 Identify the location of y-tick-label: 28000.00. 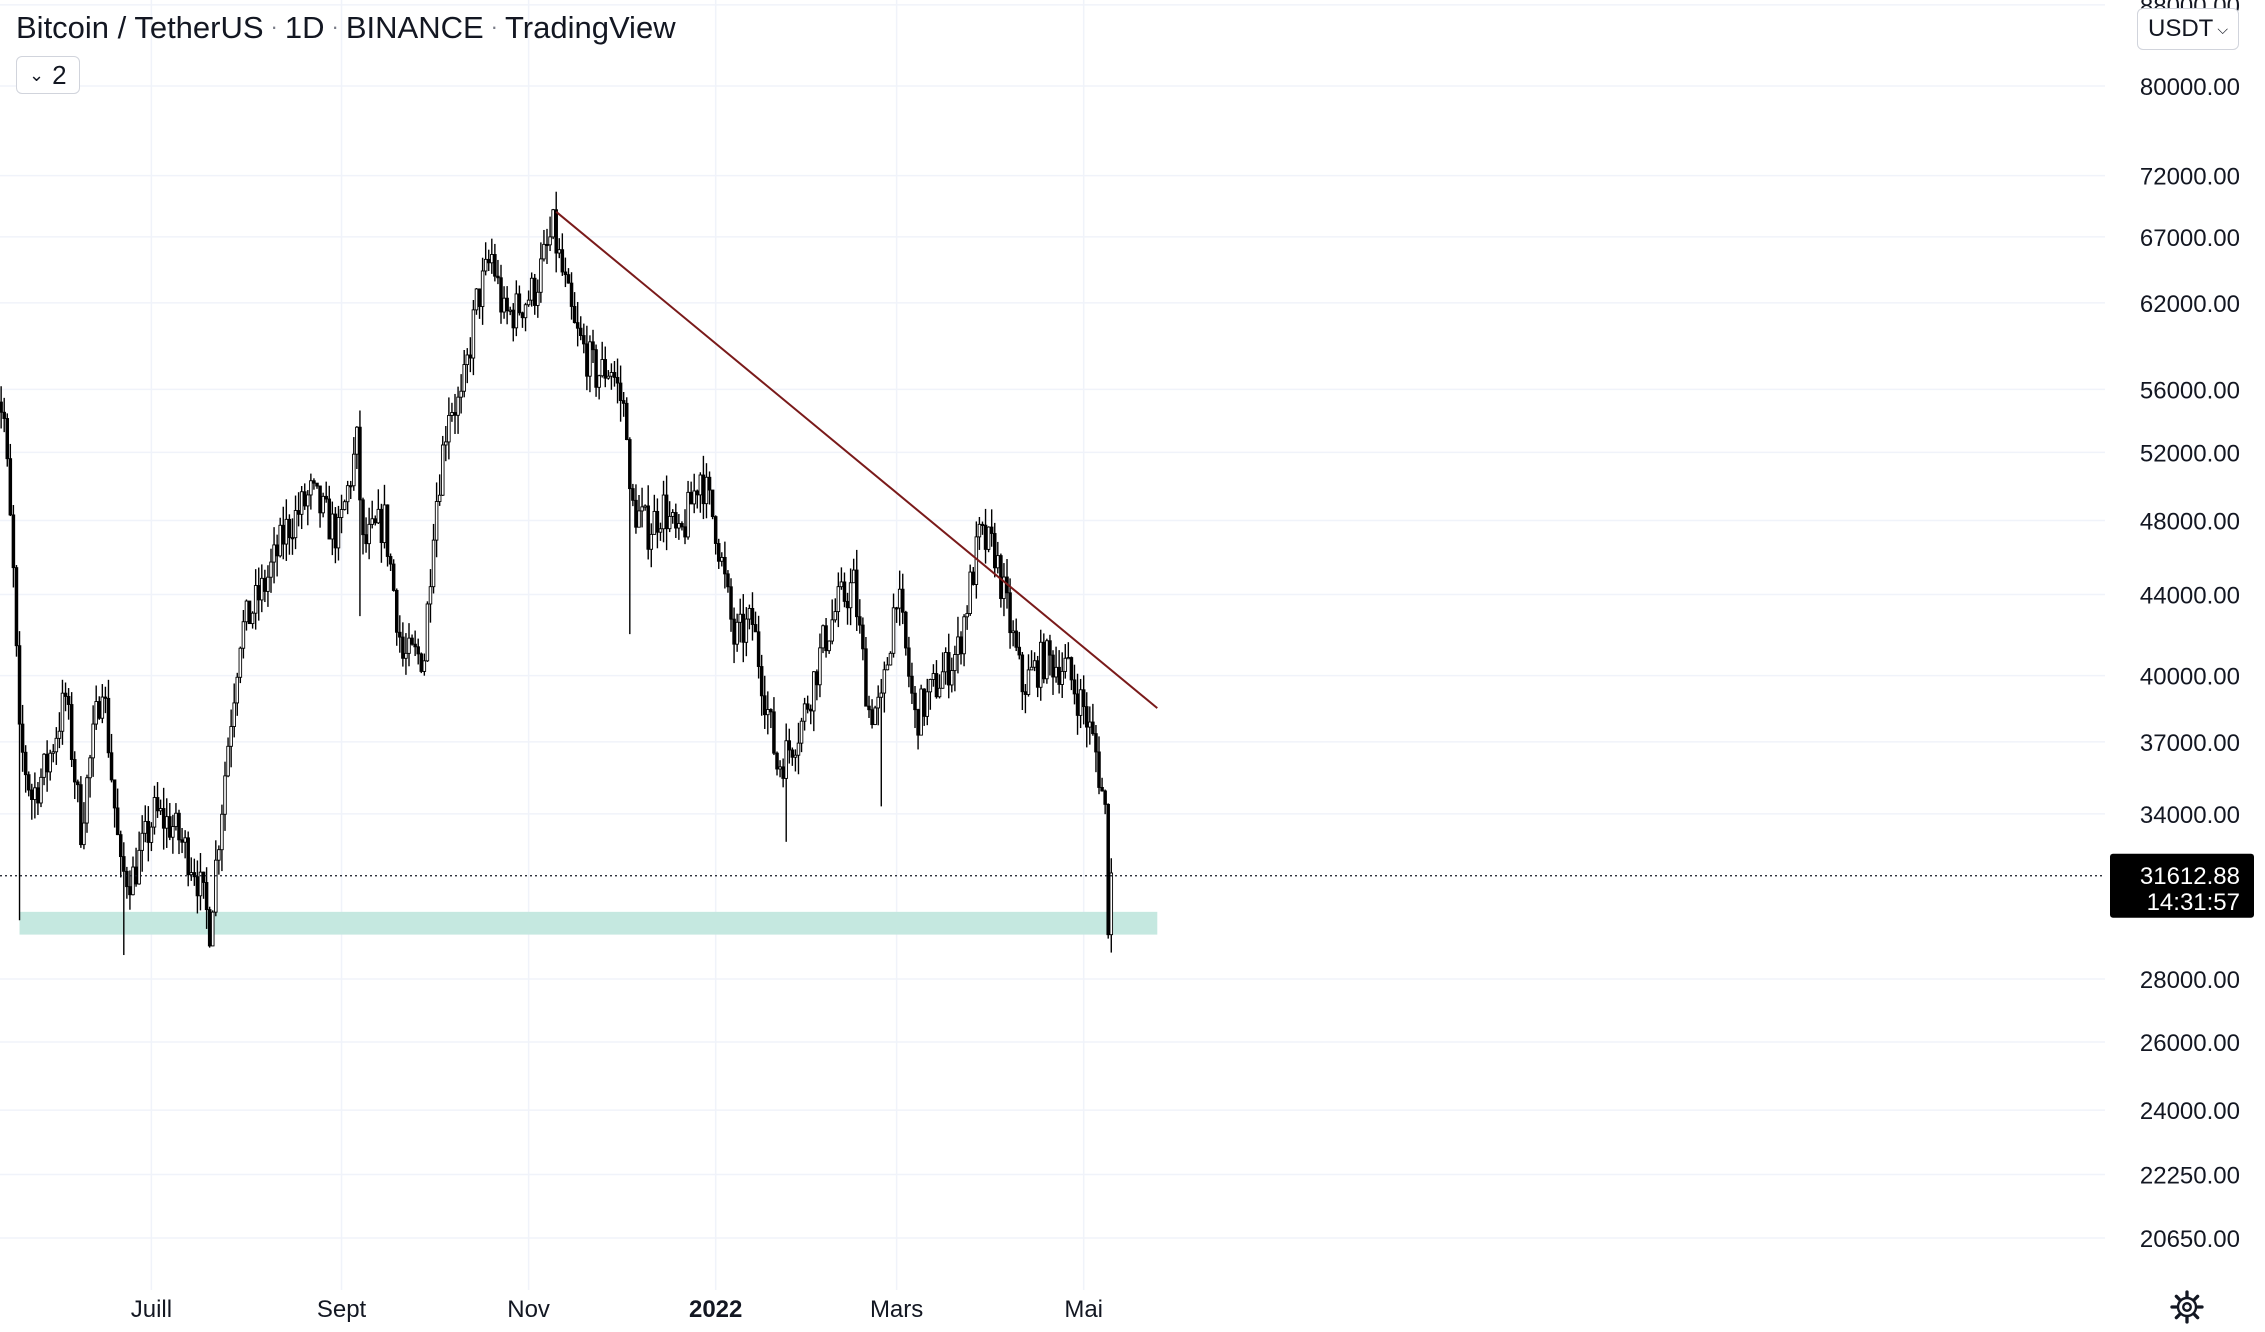
(2190, 980).